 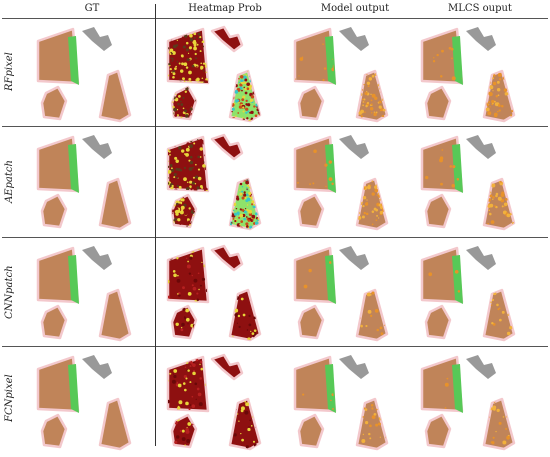 I want to click on panel-gt-aepatch, so click(x=80, y=183).